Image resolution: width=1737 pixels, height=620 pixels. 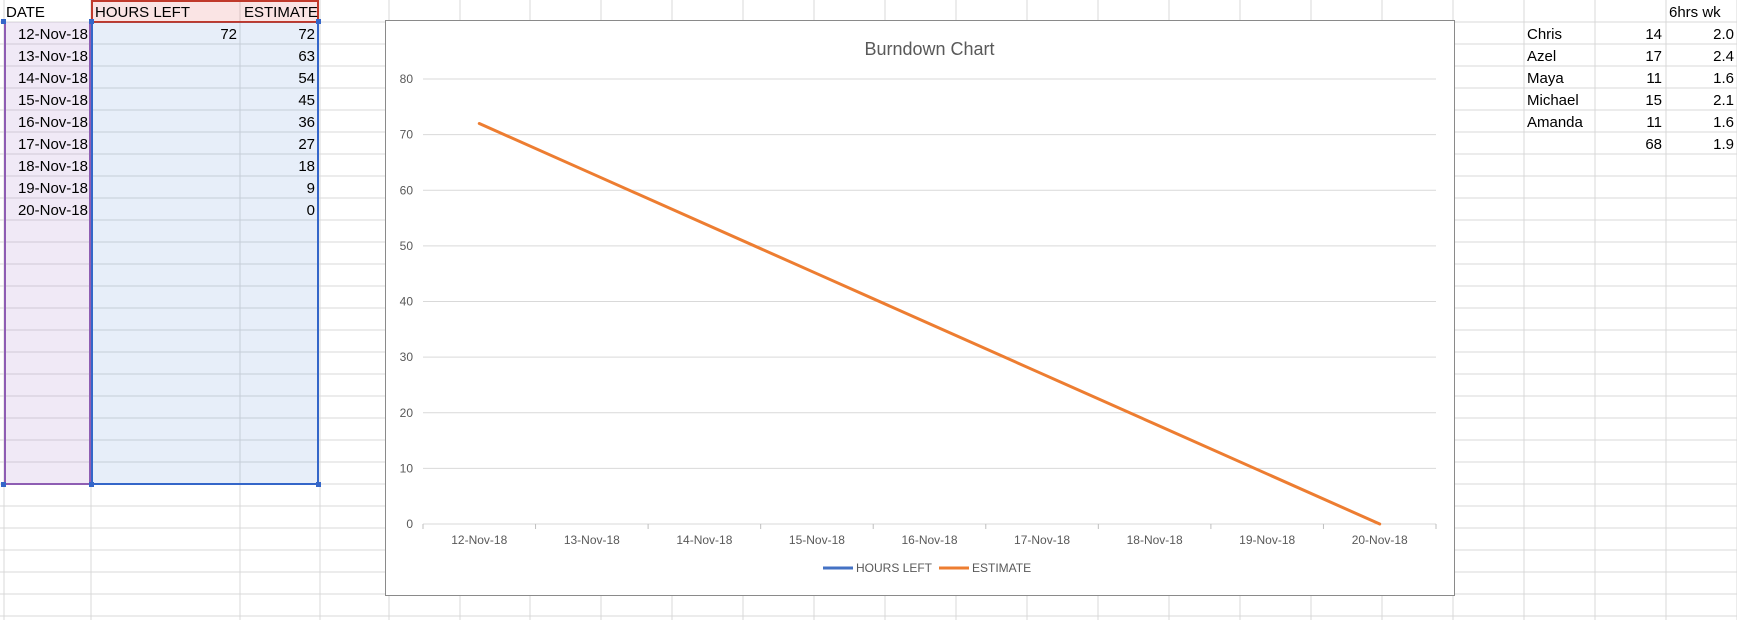 I want to click on chart-title: Burndown Chart, so click(x=929, y=49).